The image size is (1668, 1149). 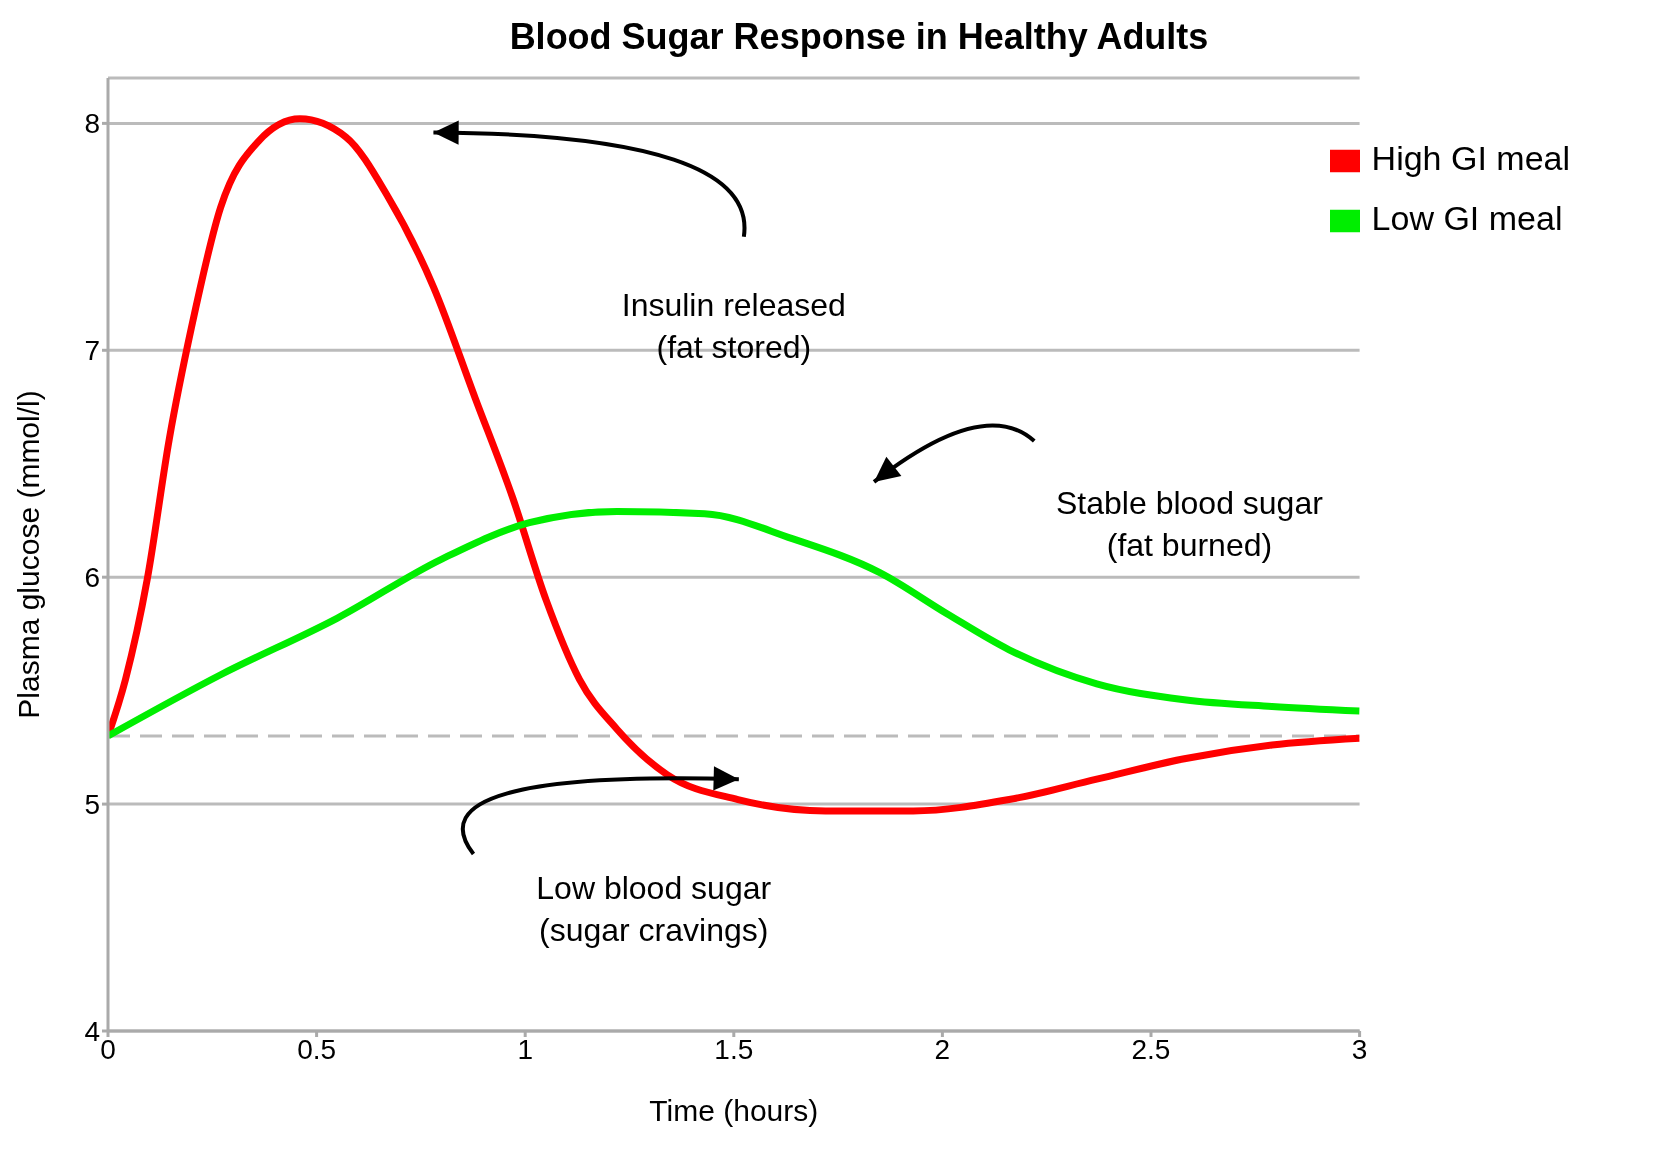 I want to click on annotation: Insulin released (fat stored), so click(x=733, y=326).